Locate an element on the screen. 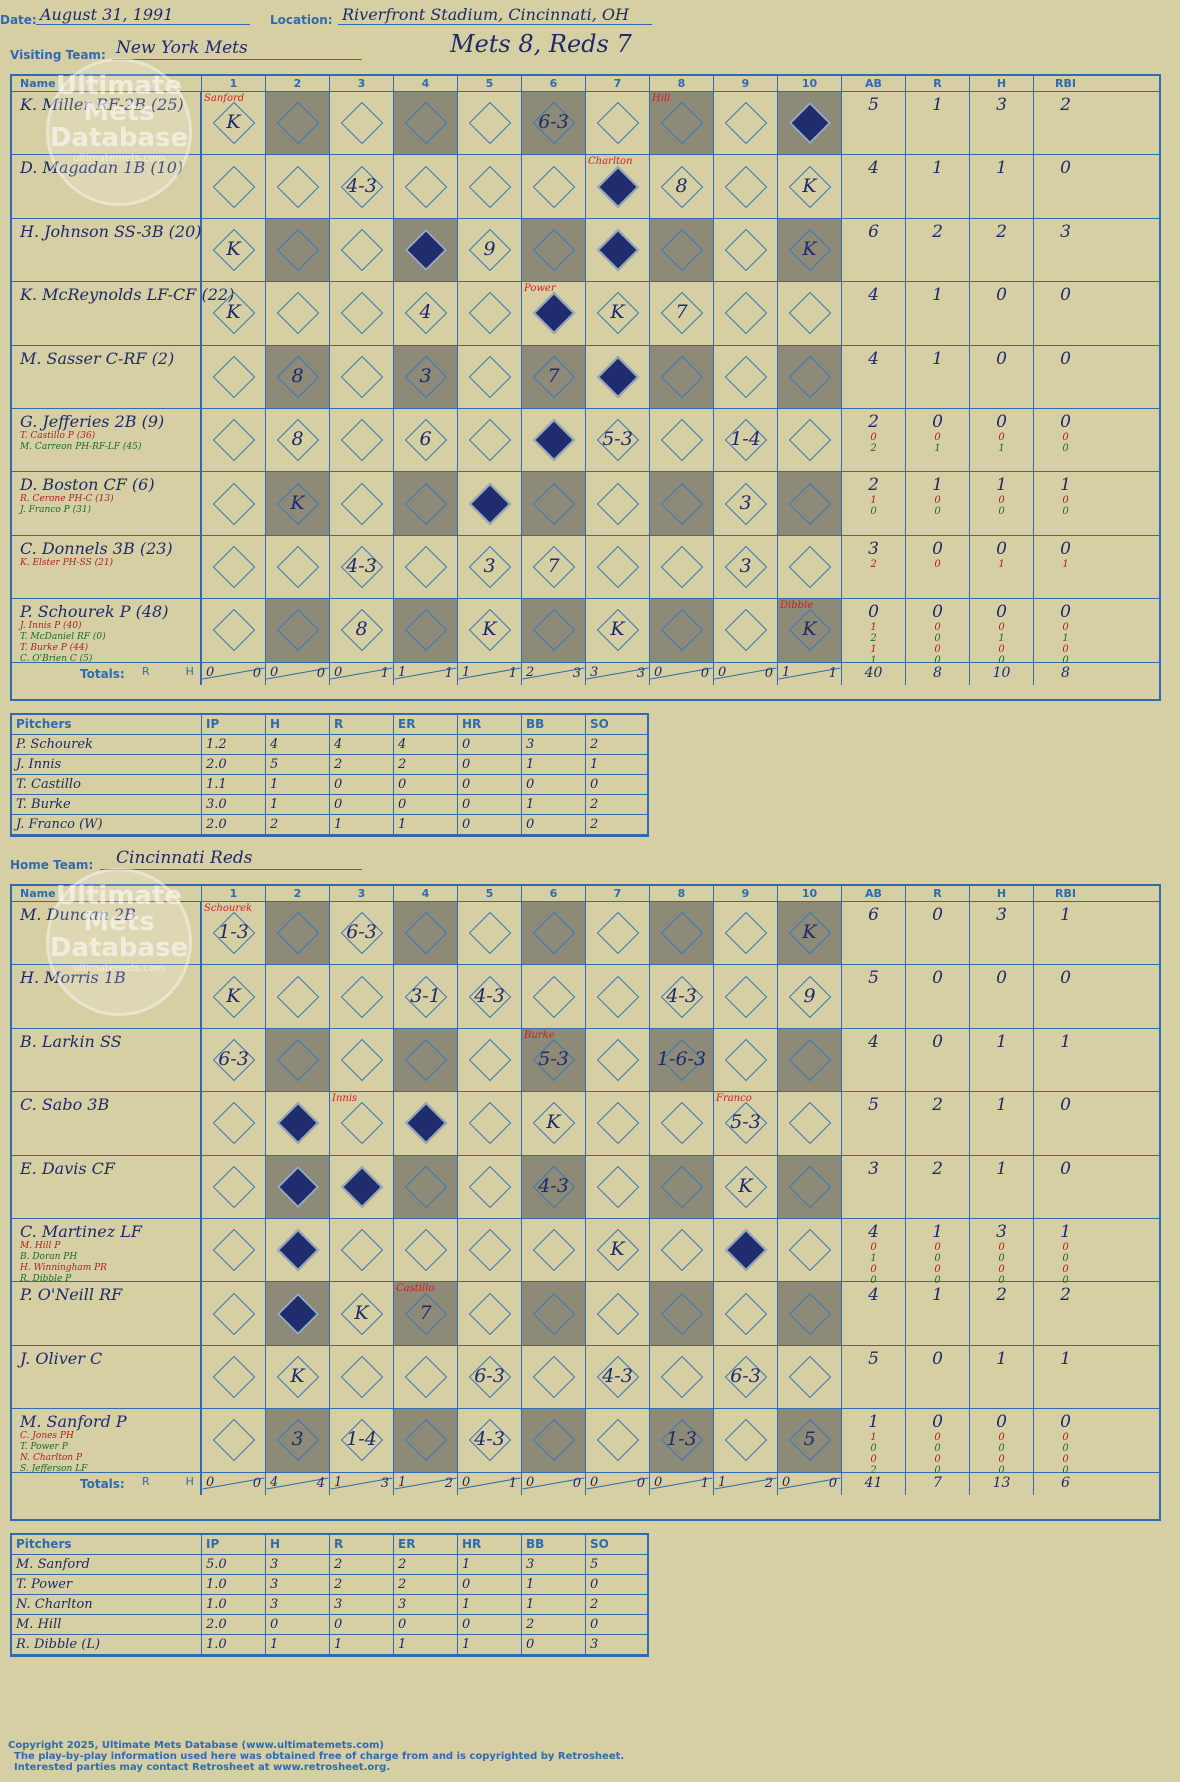 This screenshot has width=1180, height=1782. at-bat-cell: Charlton is located at coordinates (617, 186).